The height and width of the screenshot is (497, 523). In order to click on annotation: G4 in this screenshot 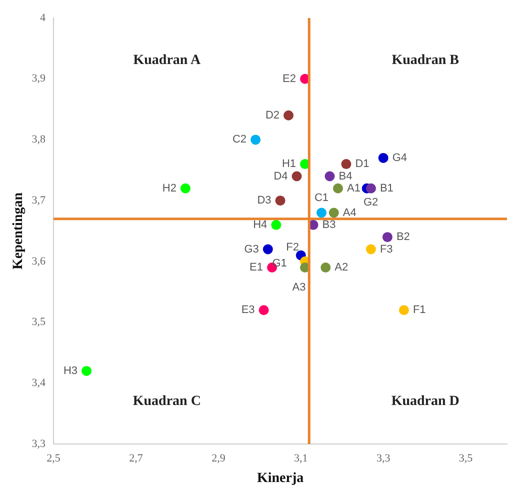, I will do `click(400, 158)`.